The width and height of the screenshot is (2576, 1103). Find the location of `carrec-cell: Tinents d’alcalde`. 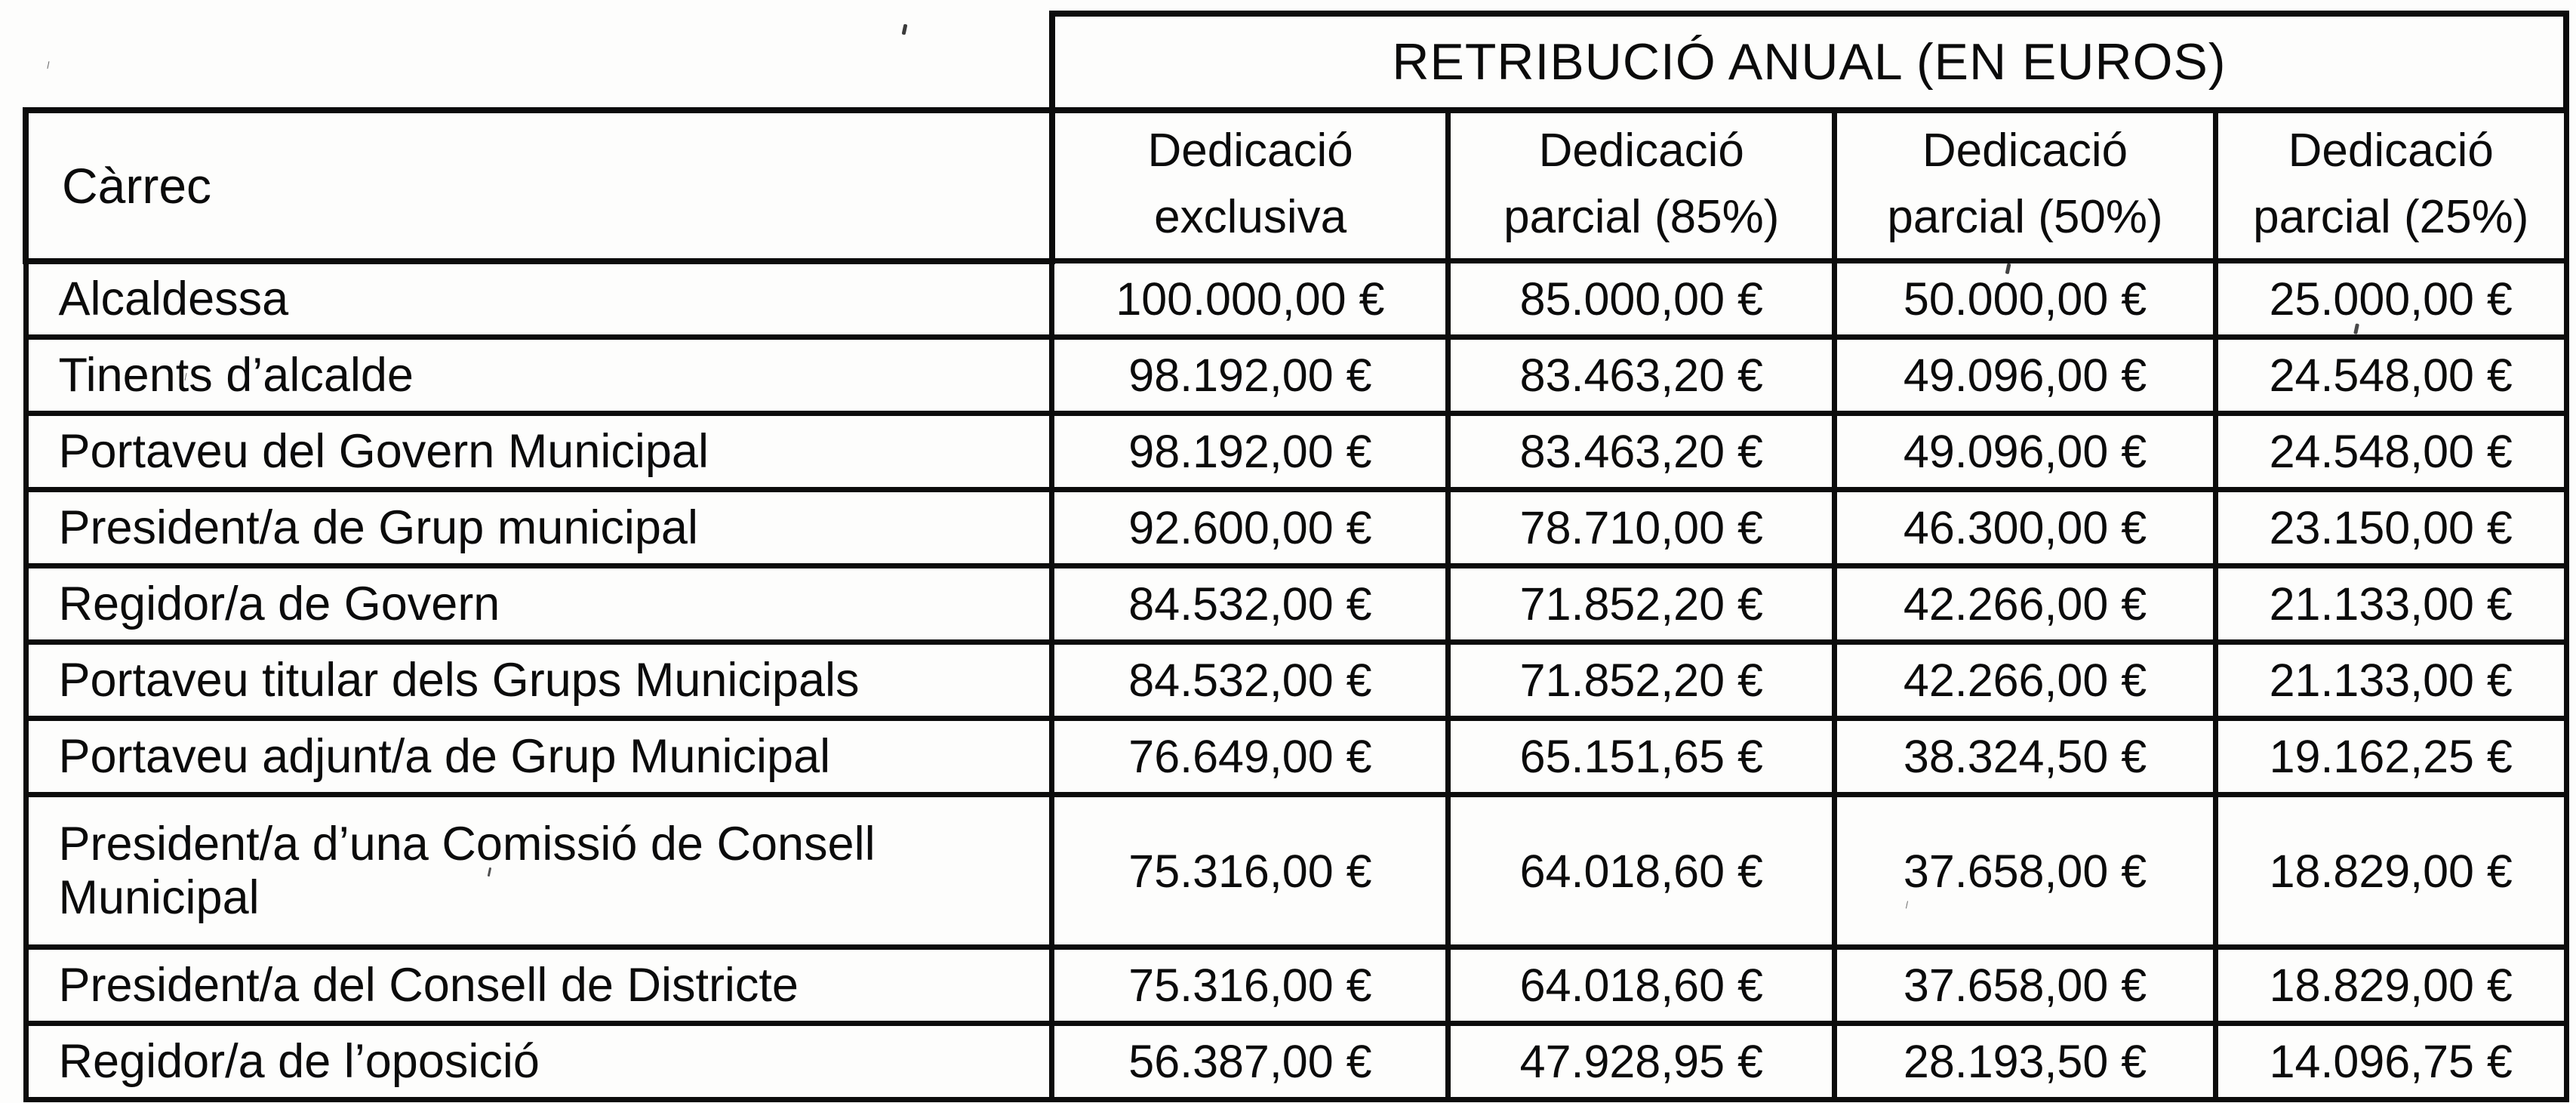

carrec-cell: Tinents d’alcalde is located at coordinates (539, 375).